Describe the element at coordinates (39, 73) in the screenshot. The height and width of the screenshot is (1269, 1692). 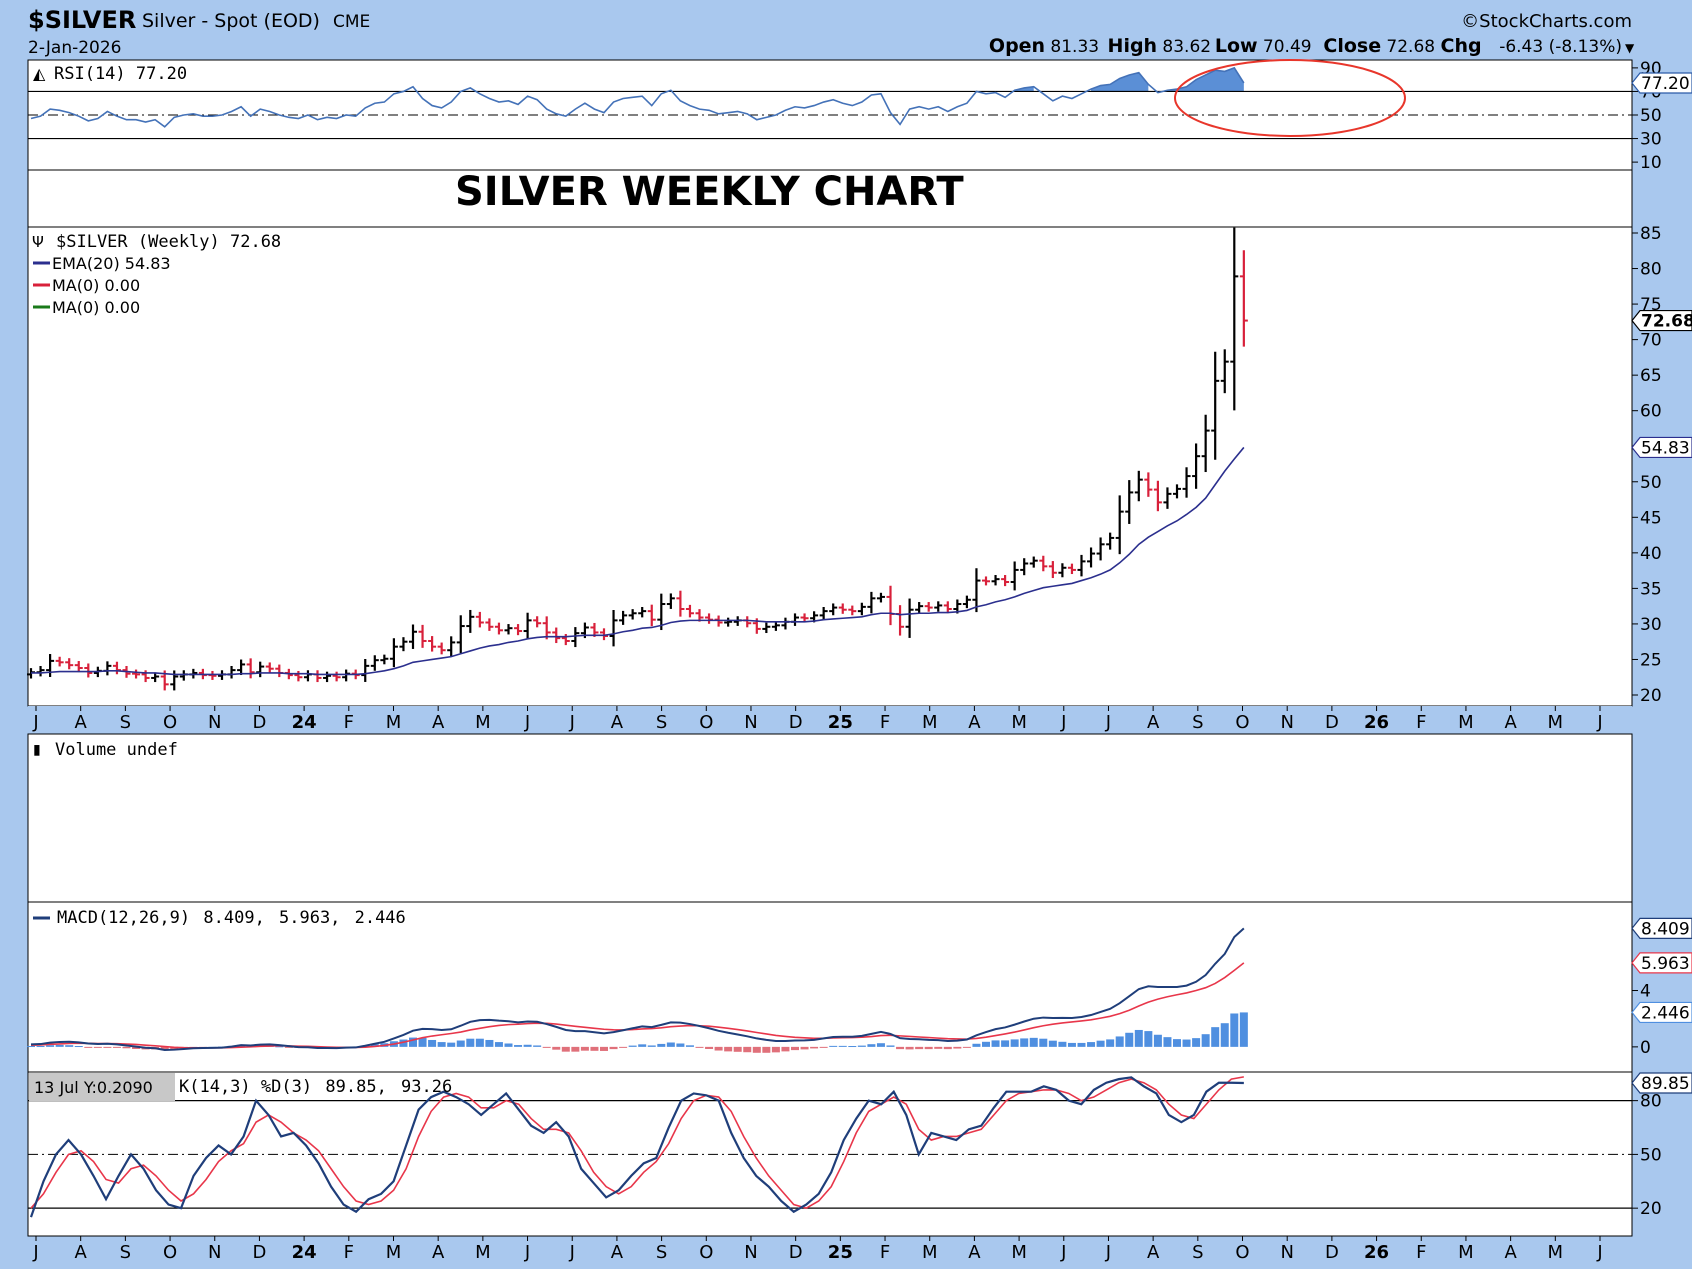
I see `area-chart-icon: ◭` at that location.